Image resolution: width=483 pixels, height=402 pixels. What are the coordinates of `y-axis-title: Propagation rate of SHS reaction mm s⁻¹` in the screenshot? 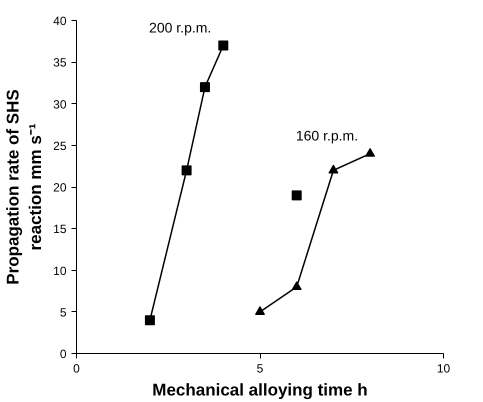 It's located at (24, 187).